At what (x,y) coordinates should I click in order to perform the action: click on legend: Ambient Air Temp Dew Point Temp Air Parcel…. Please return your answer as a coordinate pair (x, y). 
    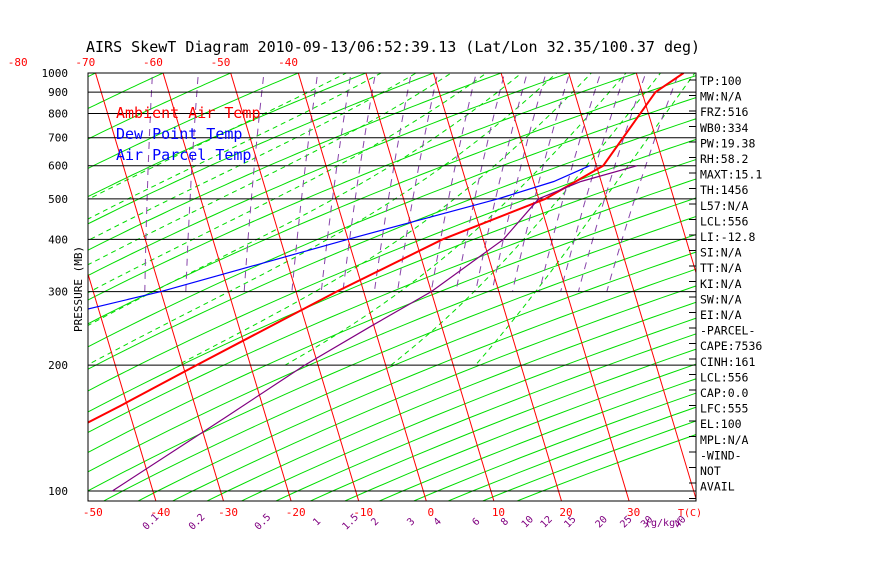
    Looking at the image, I should click on (188, 134).